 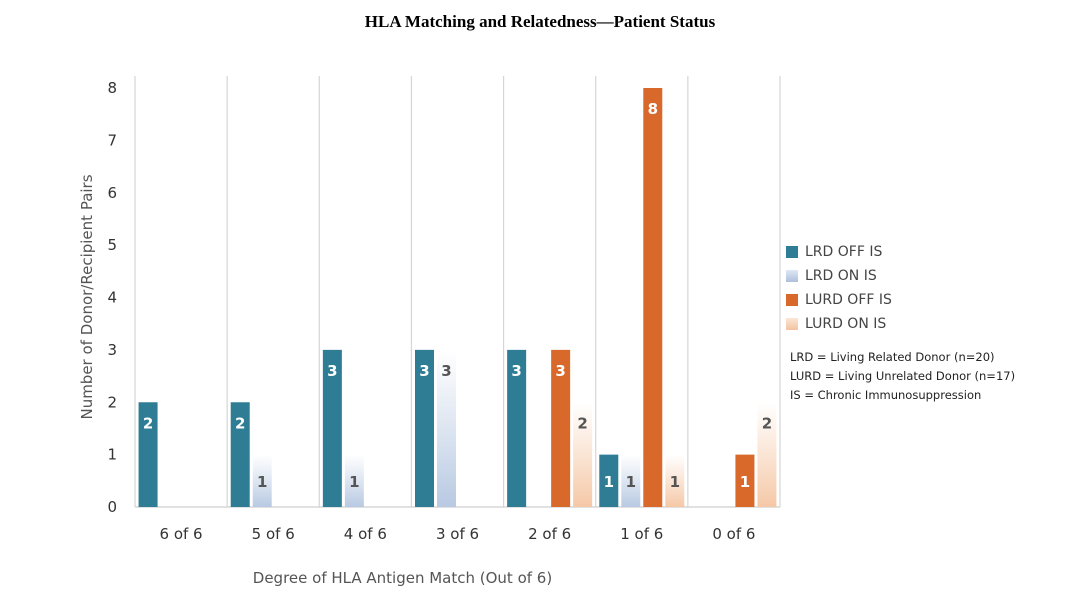 What do you see at coordinates (549, 534) in the screenshot?
I see `x-tick-label: 2 of 6` at bounding box center [549, 534].